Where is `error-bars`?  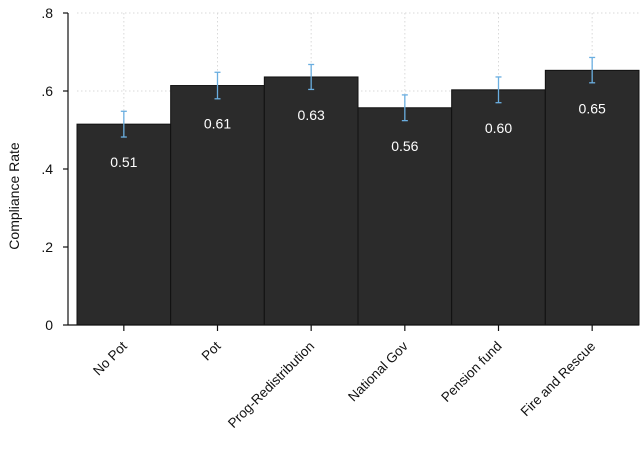
error-bars is located at coordinates (358, 97).